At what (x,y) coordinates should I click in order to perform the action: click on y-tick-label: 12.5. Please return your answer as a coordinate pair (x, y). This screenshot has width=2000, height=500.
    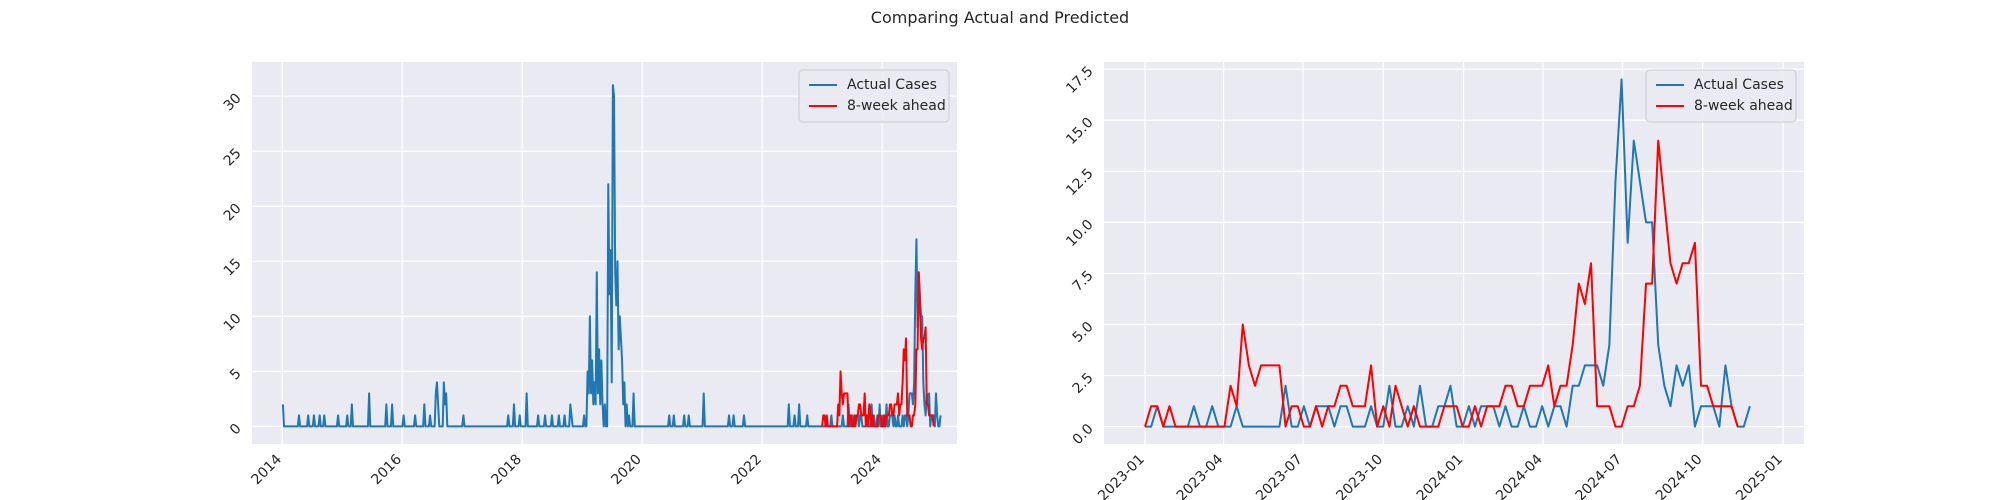
    Looking at the image, I should click on (1079, 182).